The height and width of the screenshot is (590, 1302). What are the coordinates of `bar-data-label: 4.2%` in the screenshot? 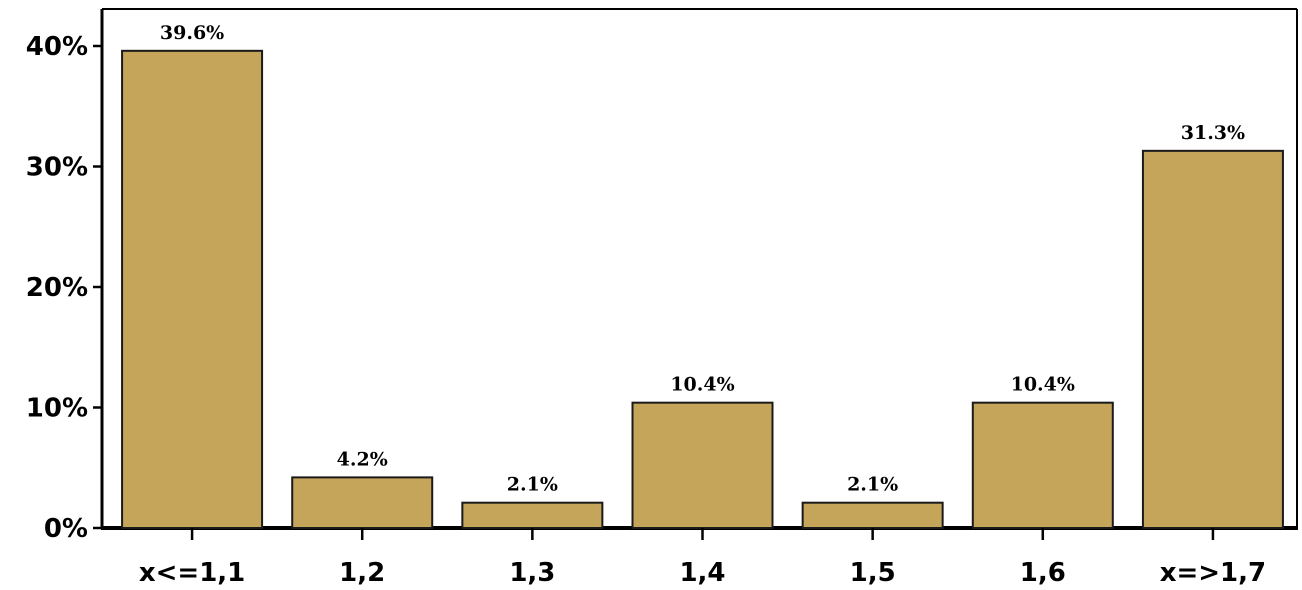 It's located at (362, 459).